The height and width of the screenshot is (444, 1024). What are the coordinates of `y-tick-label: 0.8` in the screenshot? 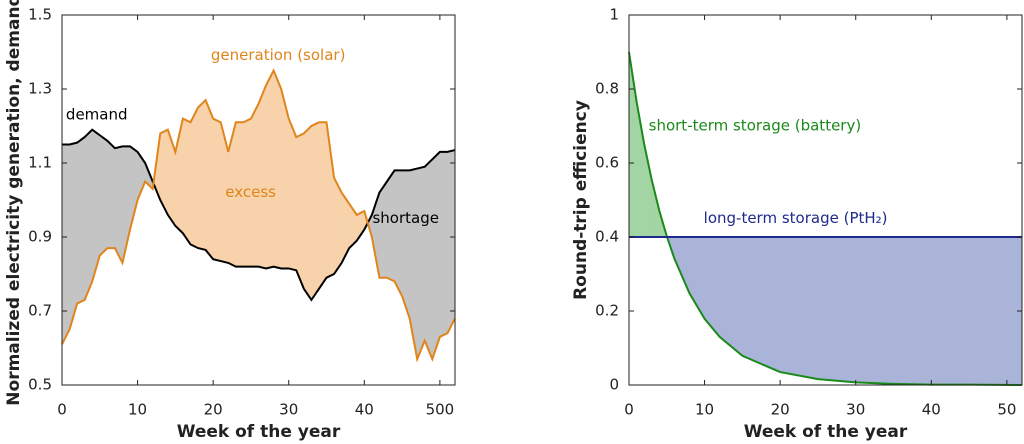 It's located at (607, 89).